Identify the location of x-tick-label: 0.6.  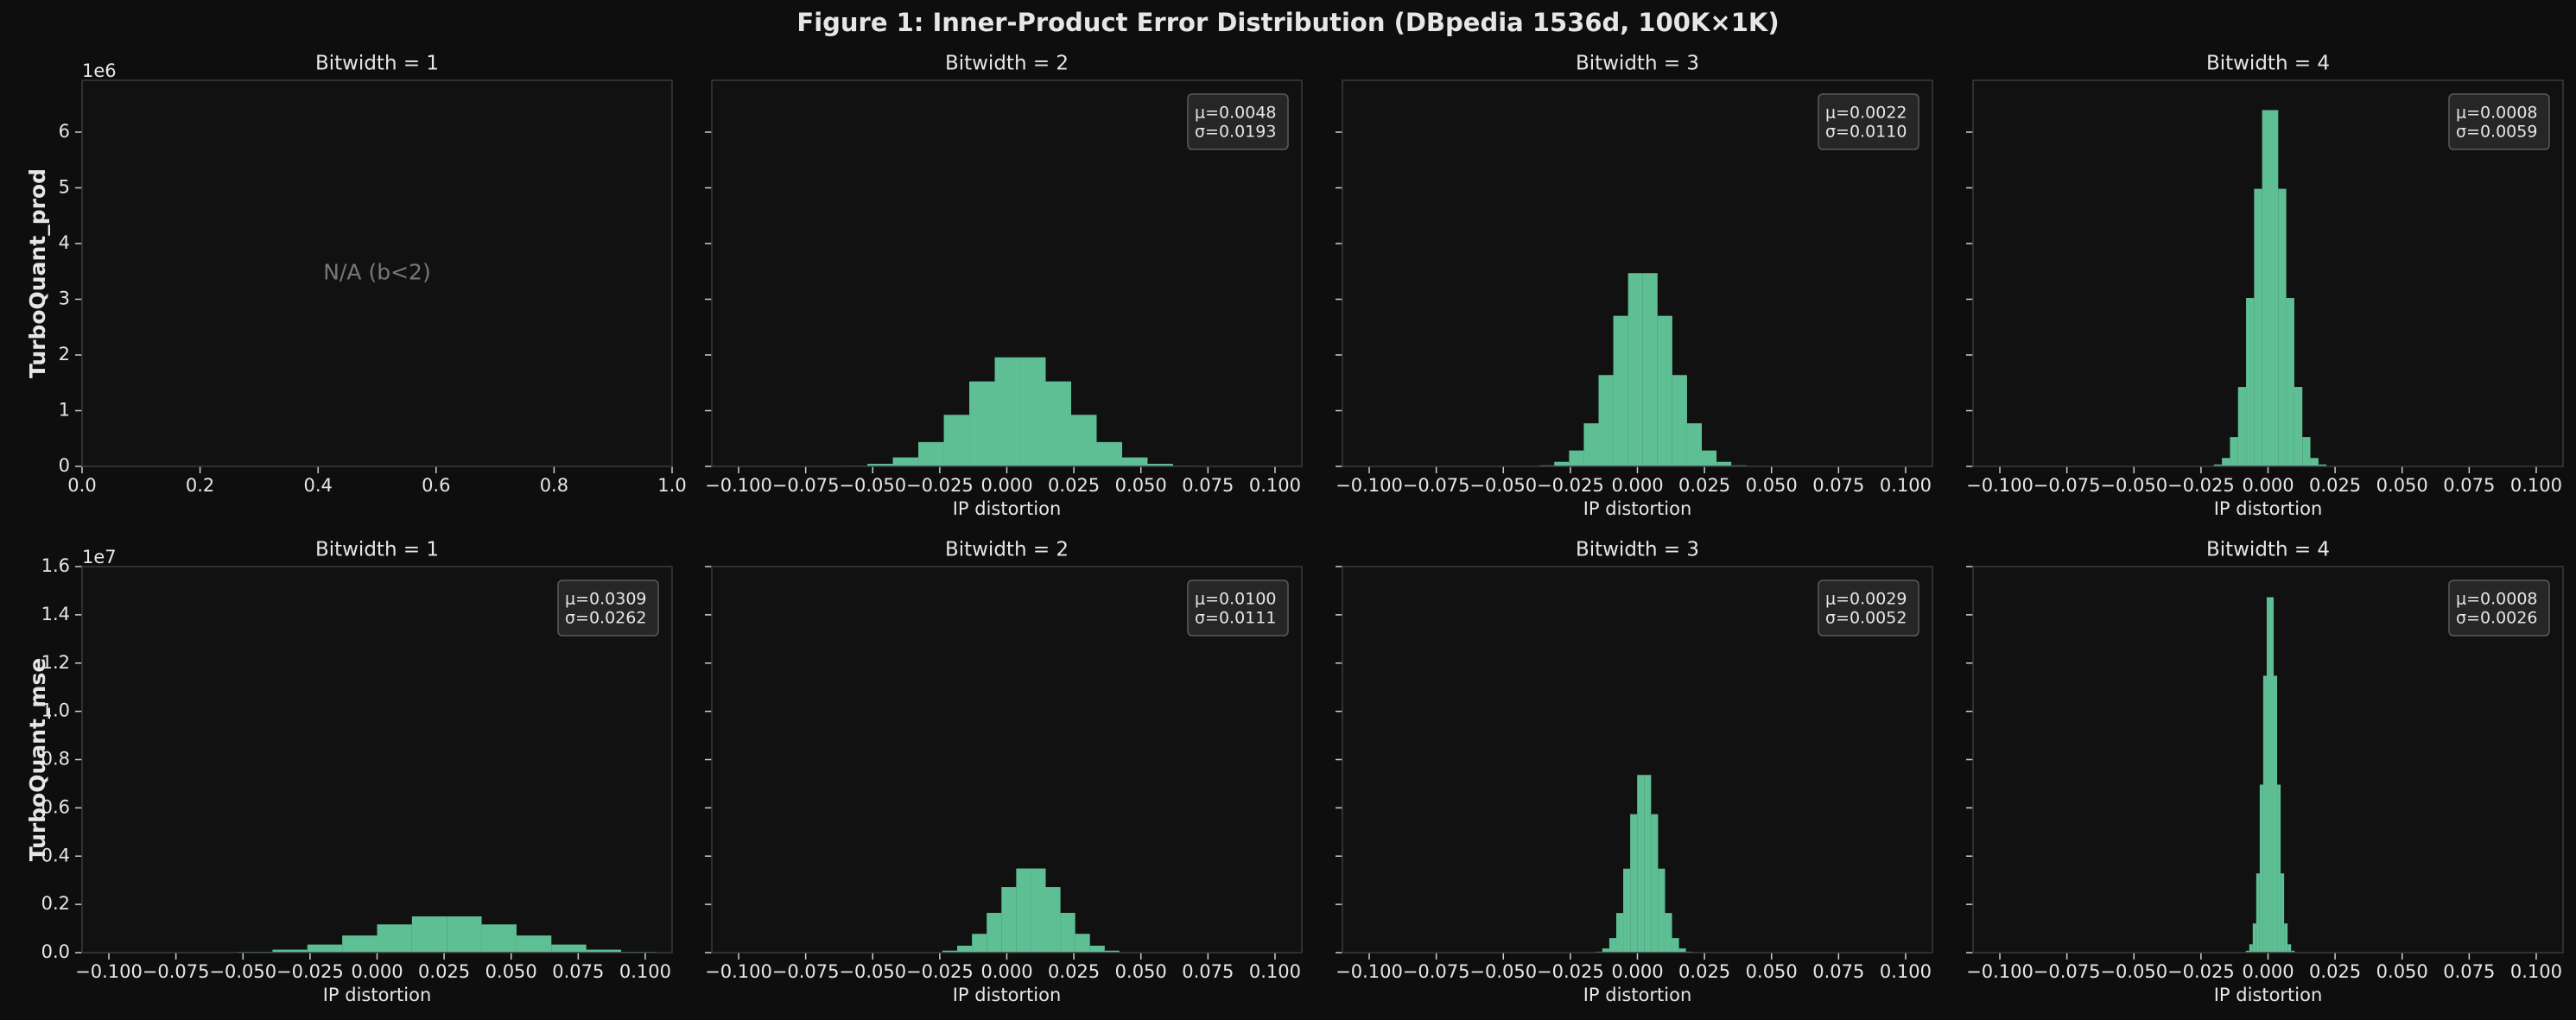
(436, 486).